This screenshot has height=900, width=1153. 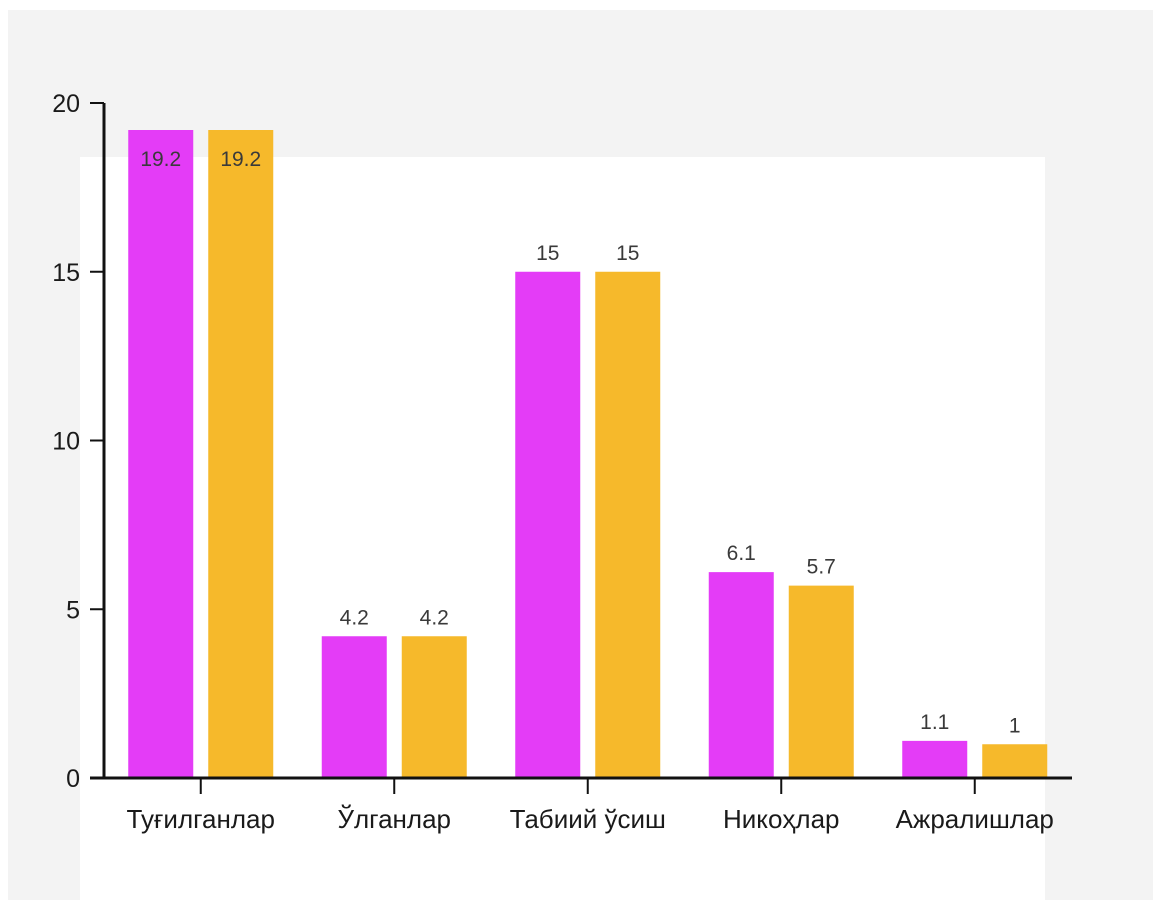 What do you see at coordinates (627, 253) in the screenshot?
I see `data-label-2-3: 15` at bounding box center [627, 253].